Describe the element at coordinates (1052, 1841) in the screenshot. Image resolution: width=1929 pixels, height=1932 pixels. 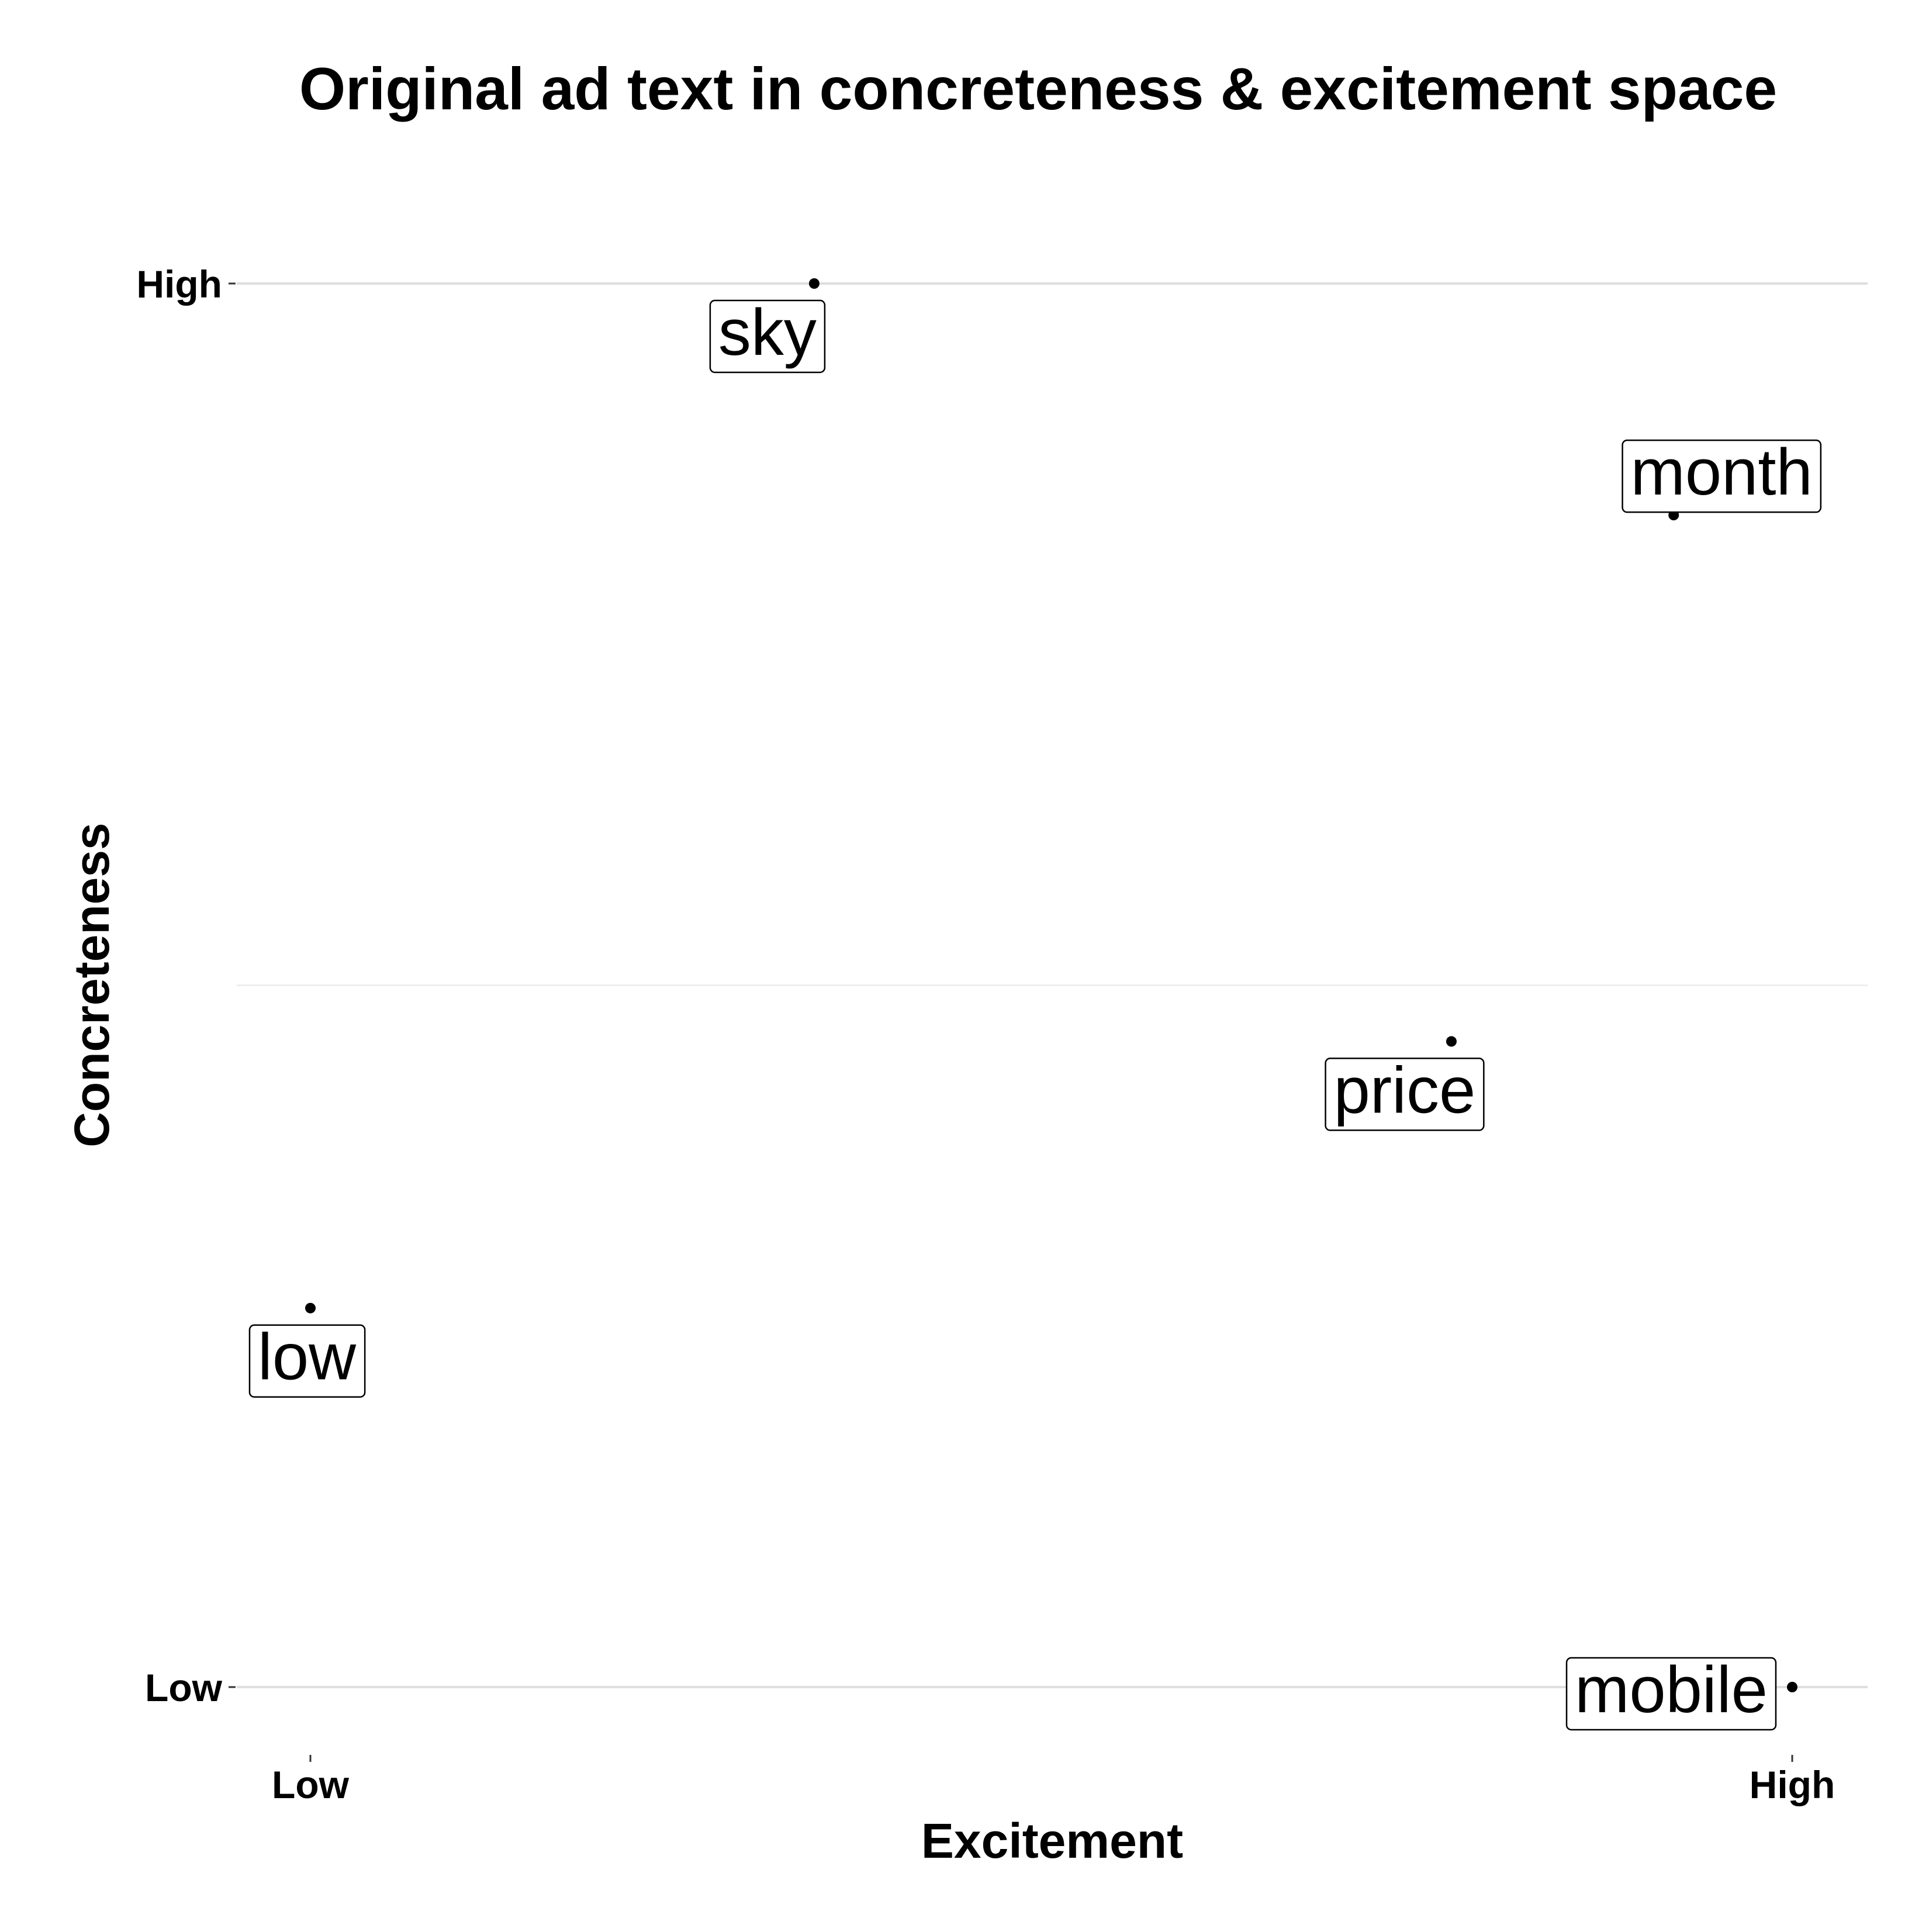
I see `x-axis-title: Excitement` at that location.